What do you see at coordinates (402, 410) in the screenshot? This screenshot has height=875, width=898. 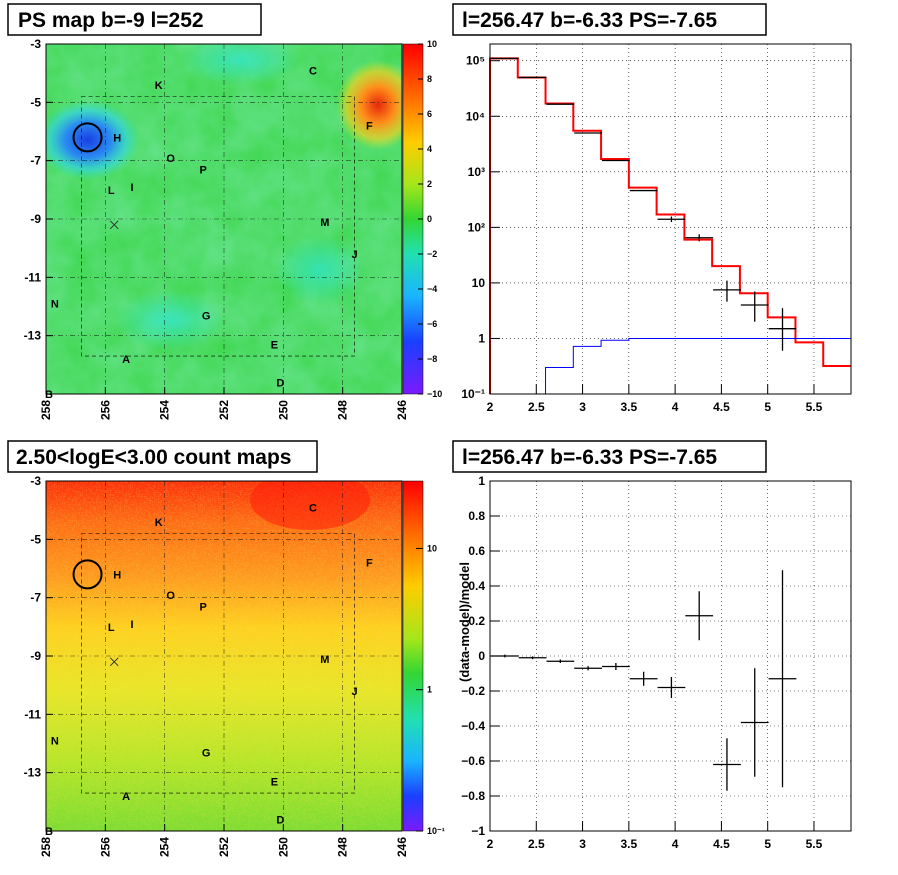 I see `x-tick-label: 246` at bounding box center [402, 410].